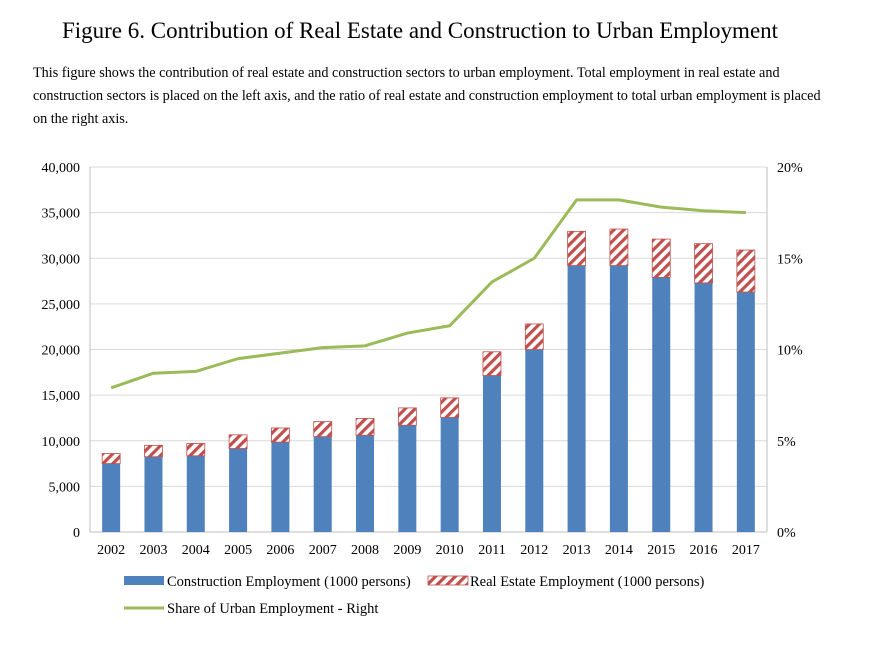  What do you see at coordinates (790, 168) in the screenshot?
I see `right-axis-tick-label: 20%` at bounding box center [790, 168].